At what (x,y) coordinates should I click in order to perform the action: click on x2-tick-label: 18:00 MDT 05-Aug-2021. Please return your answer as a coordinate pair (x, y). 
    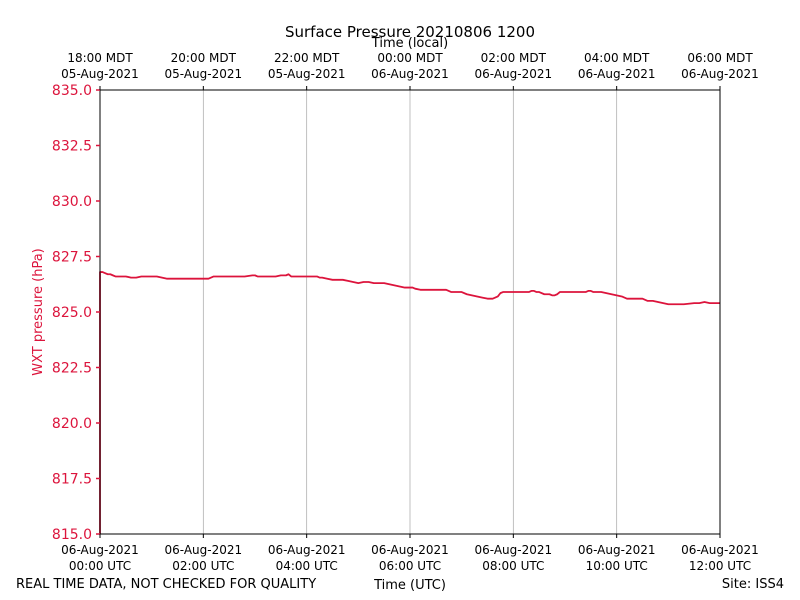
    Looking at the image, I should click on (100, 66).